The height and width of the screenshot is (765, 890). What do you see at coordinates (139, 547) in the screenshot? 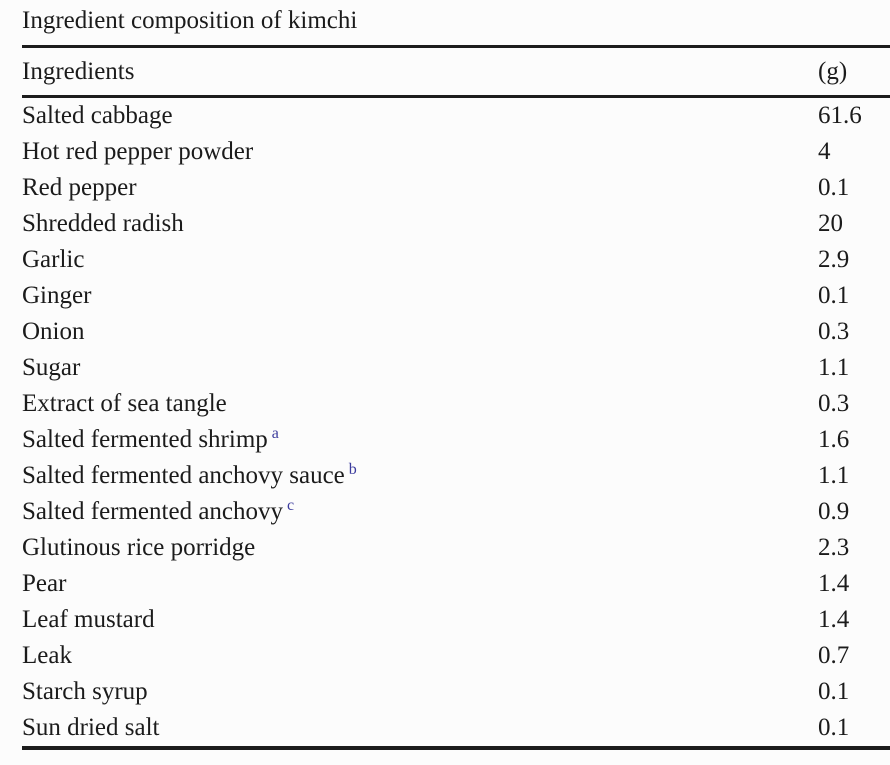
I see `ingredient-name: Glutinous rice porridge` at bounding box center [139, 547].